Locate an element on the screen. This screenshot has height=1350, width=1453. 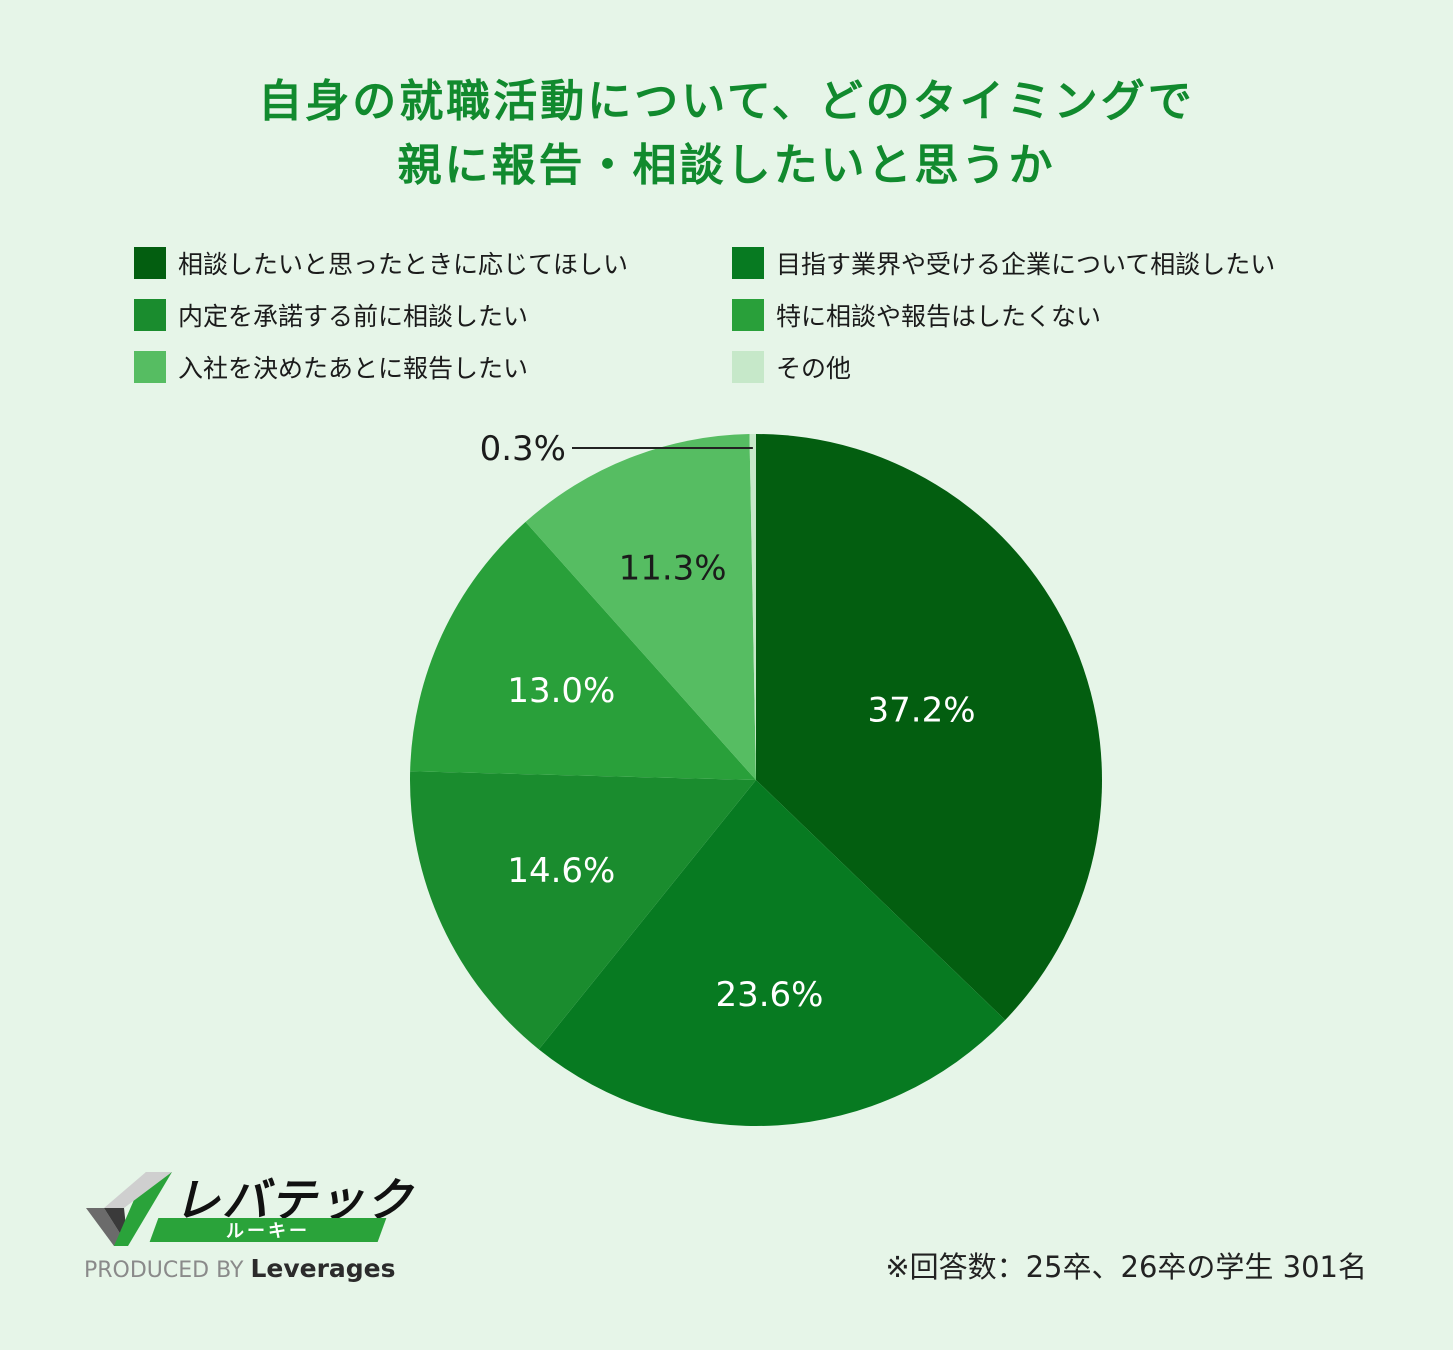
legend-label: 内定を承諾する前に相談したい is located at coordinates (353, 316).